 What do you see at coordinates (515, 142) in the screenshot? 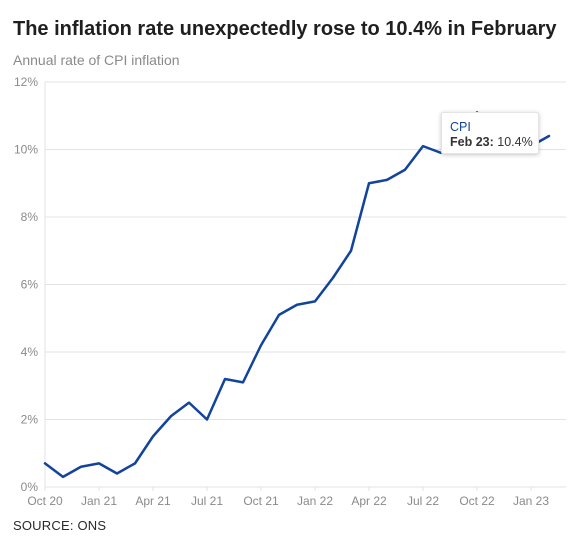
I see `tooltip-value: 10.4%` at bounding box center [515, 142].